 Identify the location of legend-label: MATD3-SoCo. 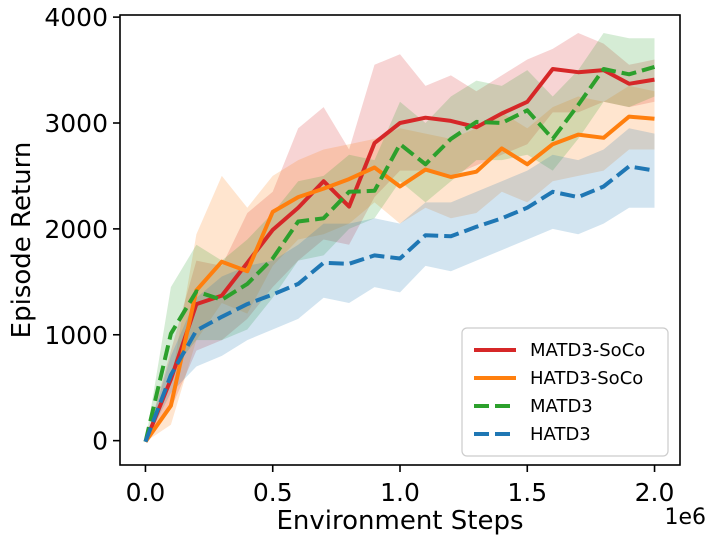
(587, 350).